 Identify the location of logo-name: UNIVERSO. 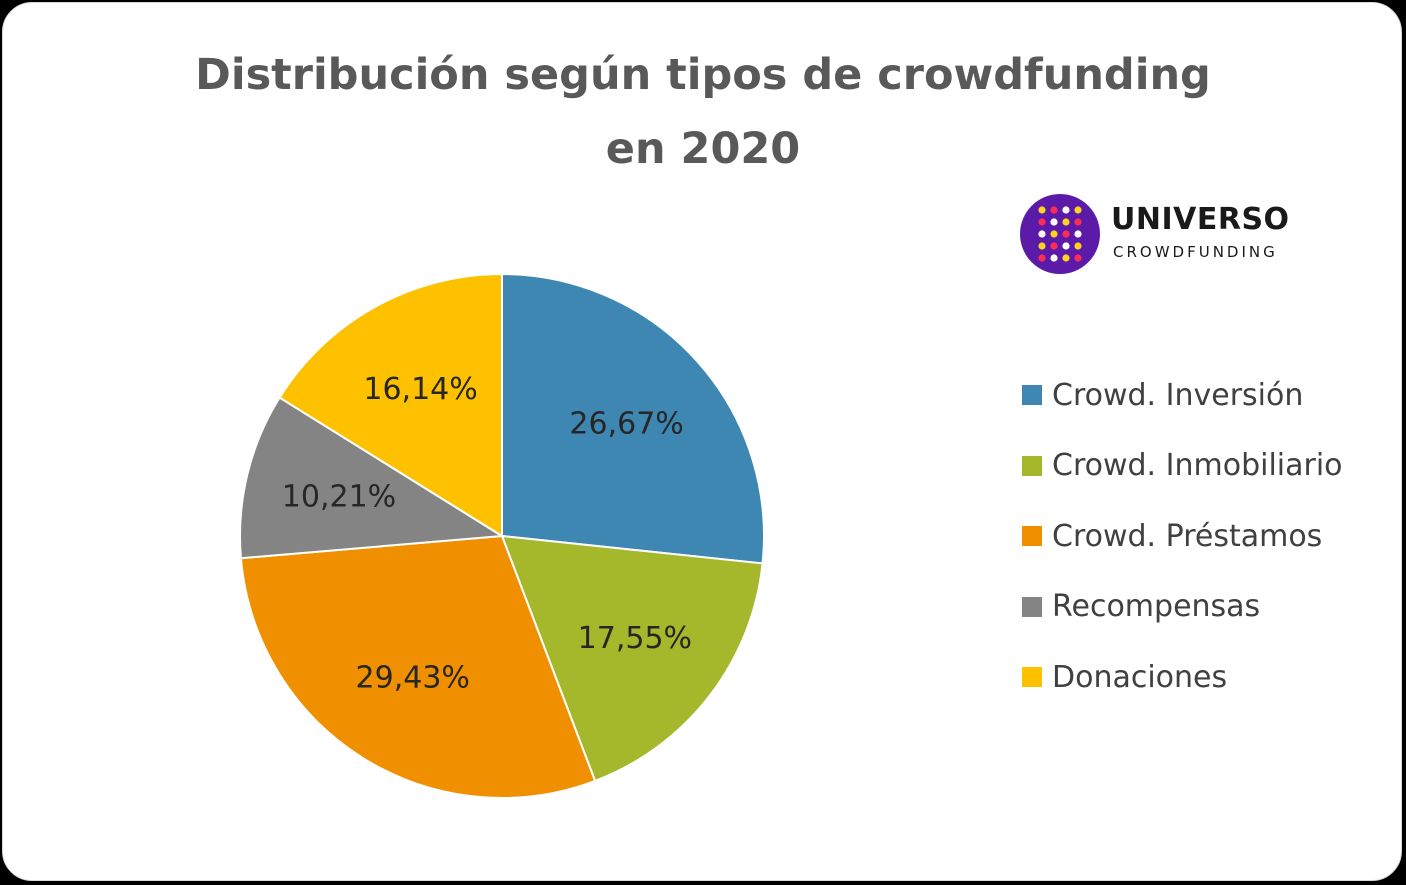
(1200, 219).